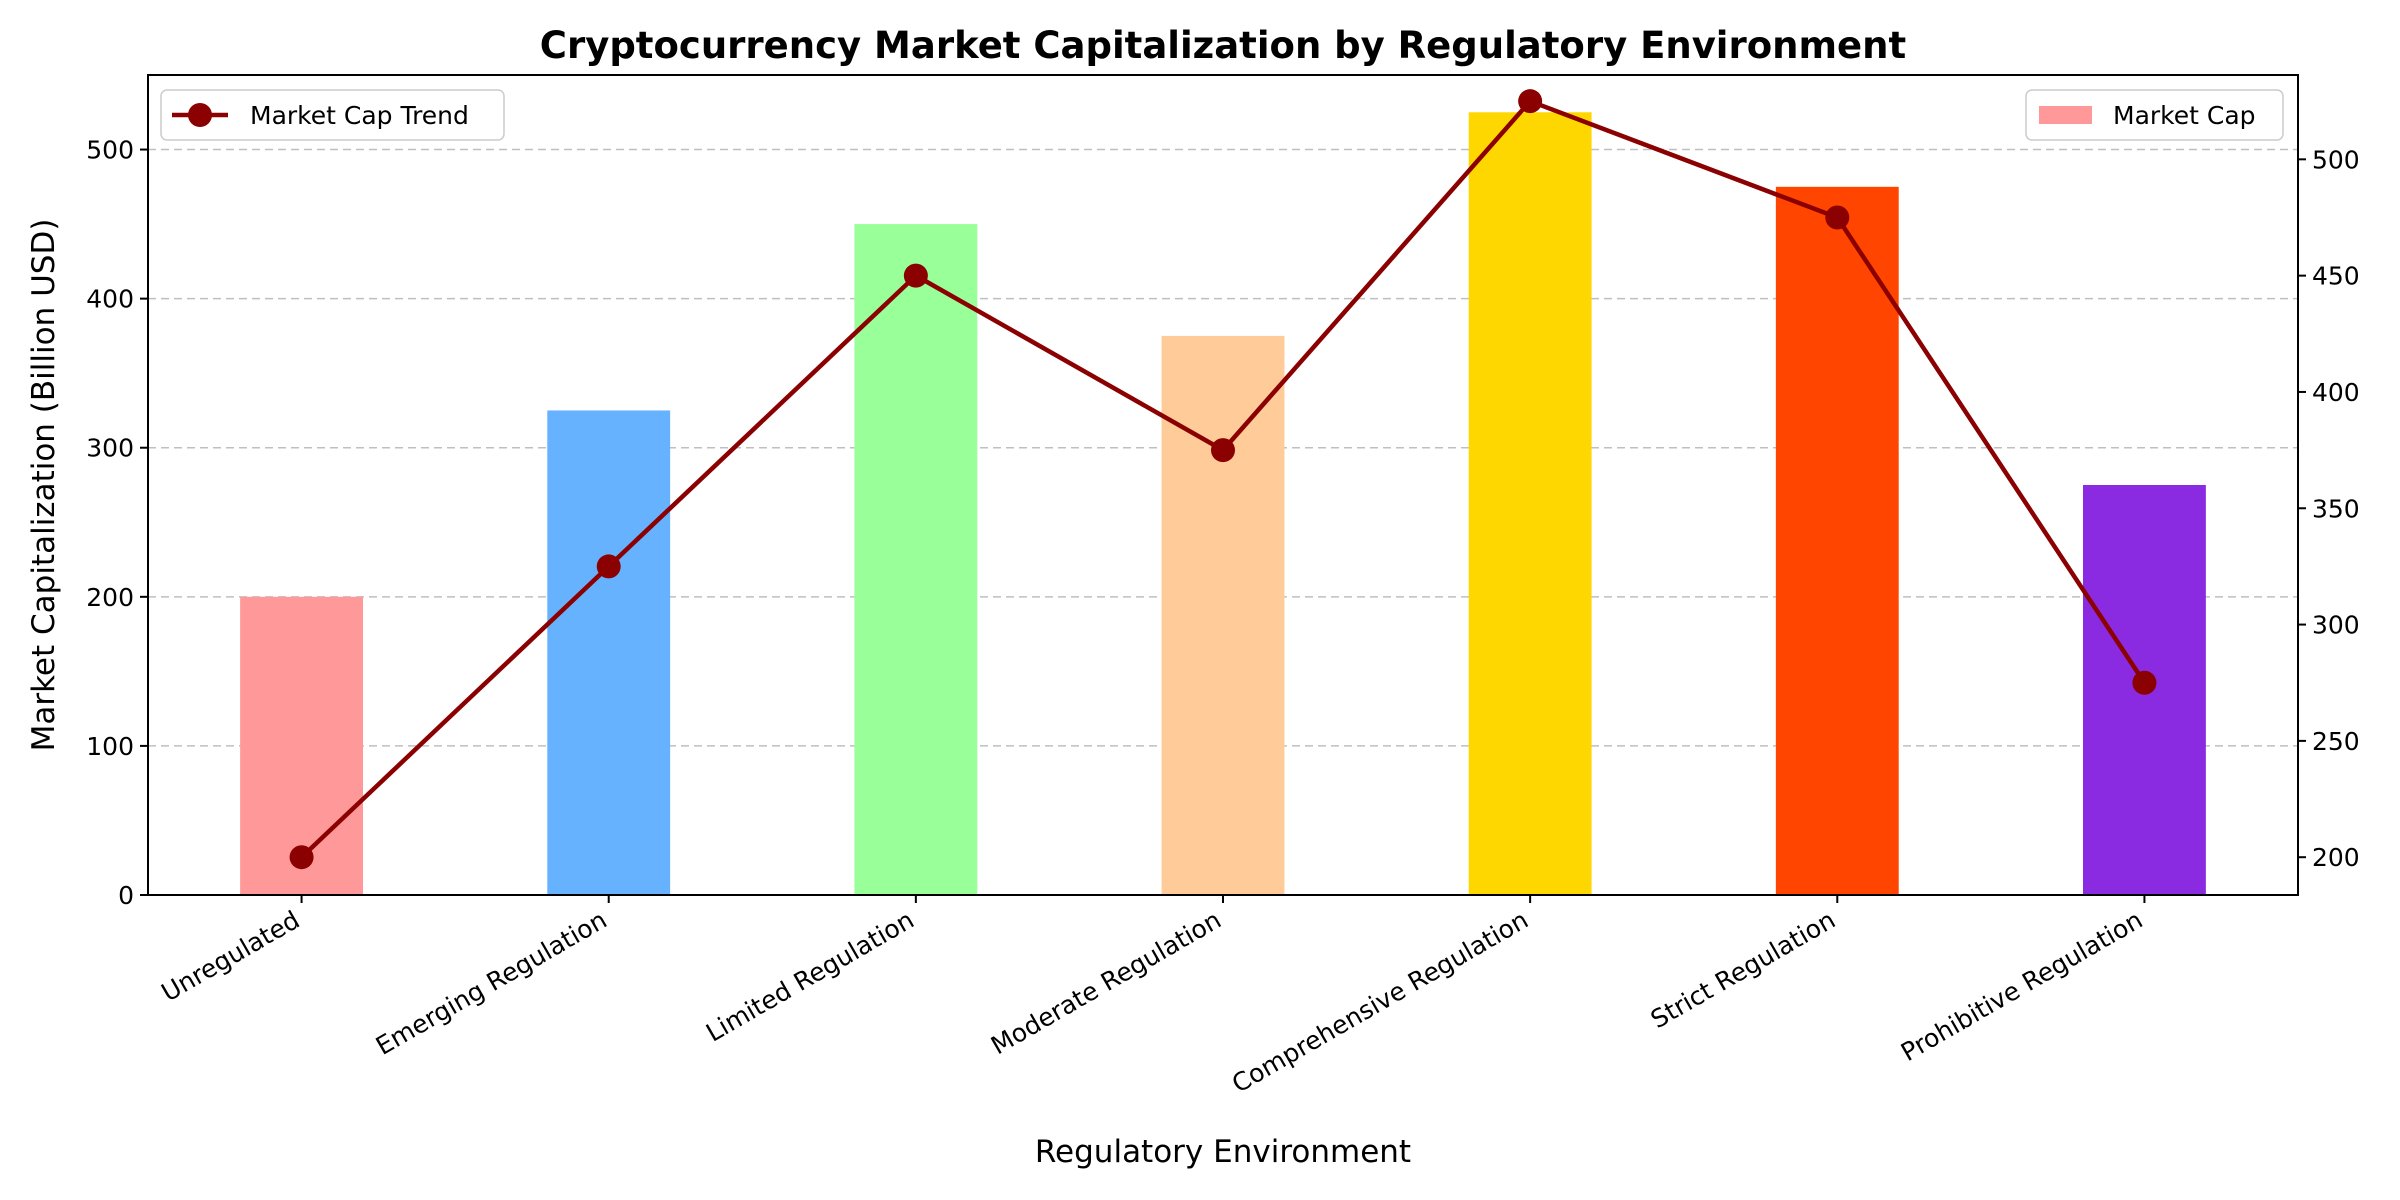  Describe the element at coordinates (1223, 615) in the screenshot. I see `bar-moderate-regulation` at that location.